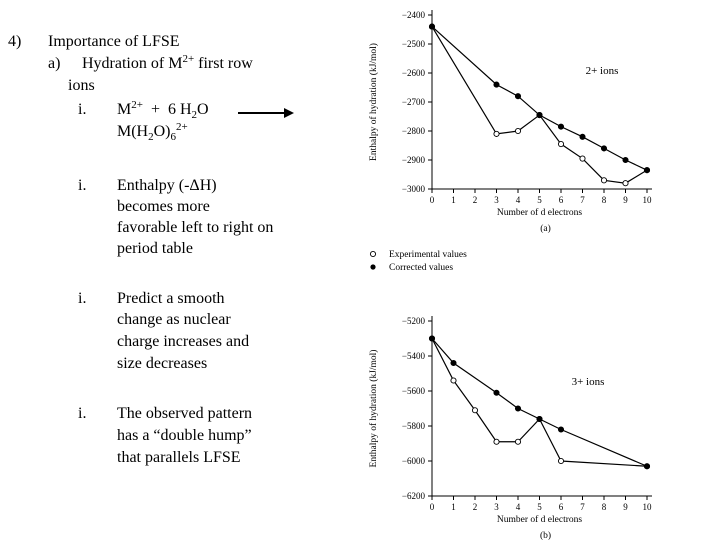 The image size is (720, 540). I want to click on y-tick-label: −5400, so click(414, 356).